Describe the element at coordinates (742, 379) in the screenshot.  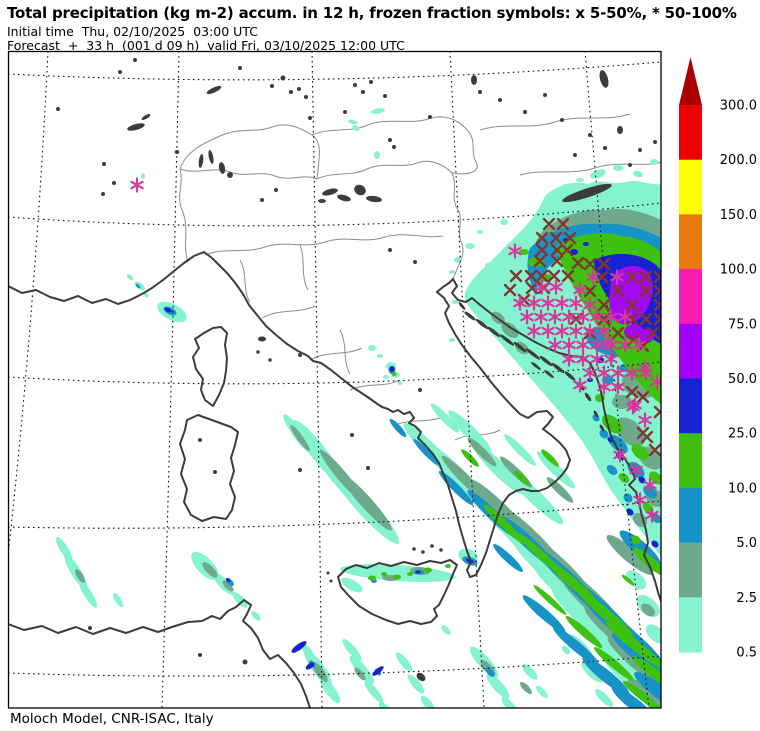
I see `colorbar-tick-label: 50.0` at that location.